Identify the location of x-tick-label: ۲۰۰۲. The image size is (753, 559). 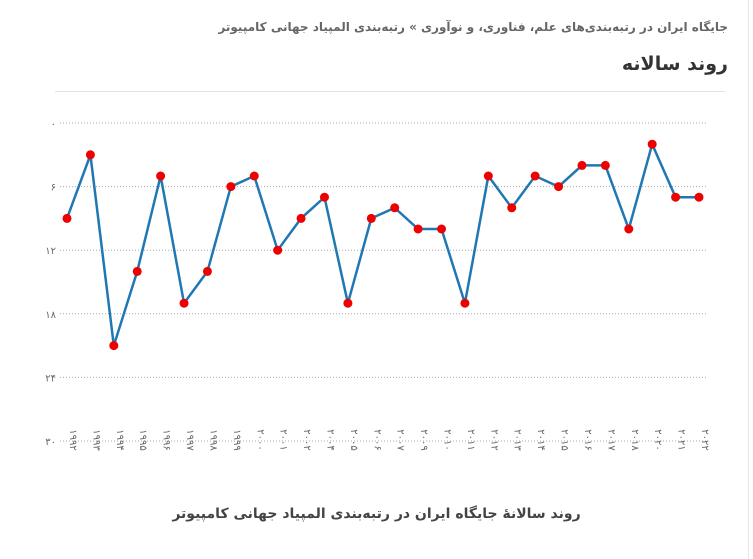
(306, 439).